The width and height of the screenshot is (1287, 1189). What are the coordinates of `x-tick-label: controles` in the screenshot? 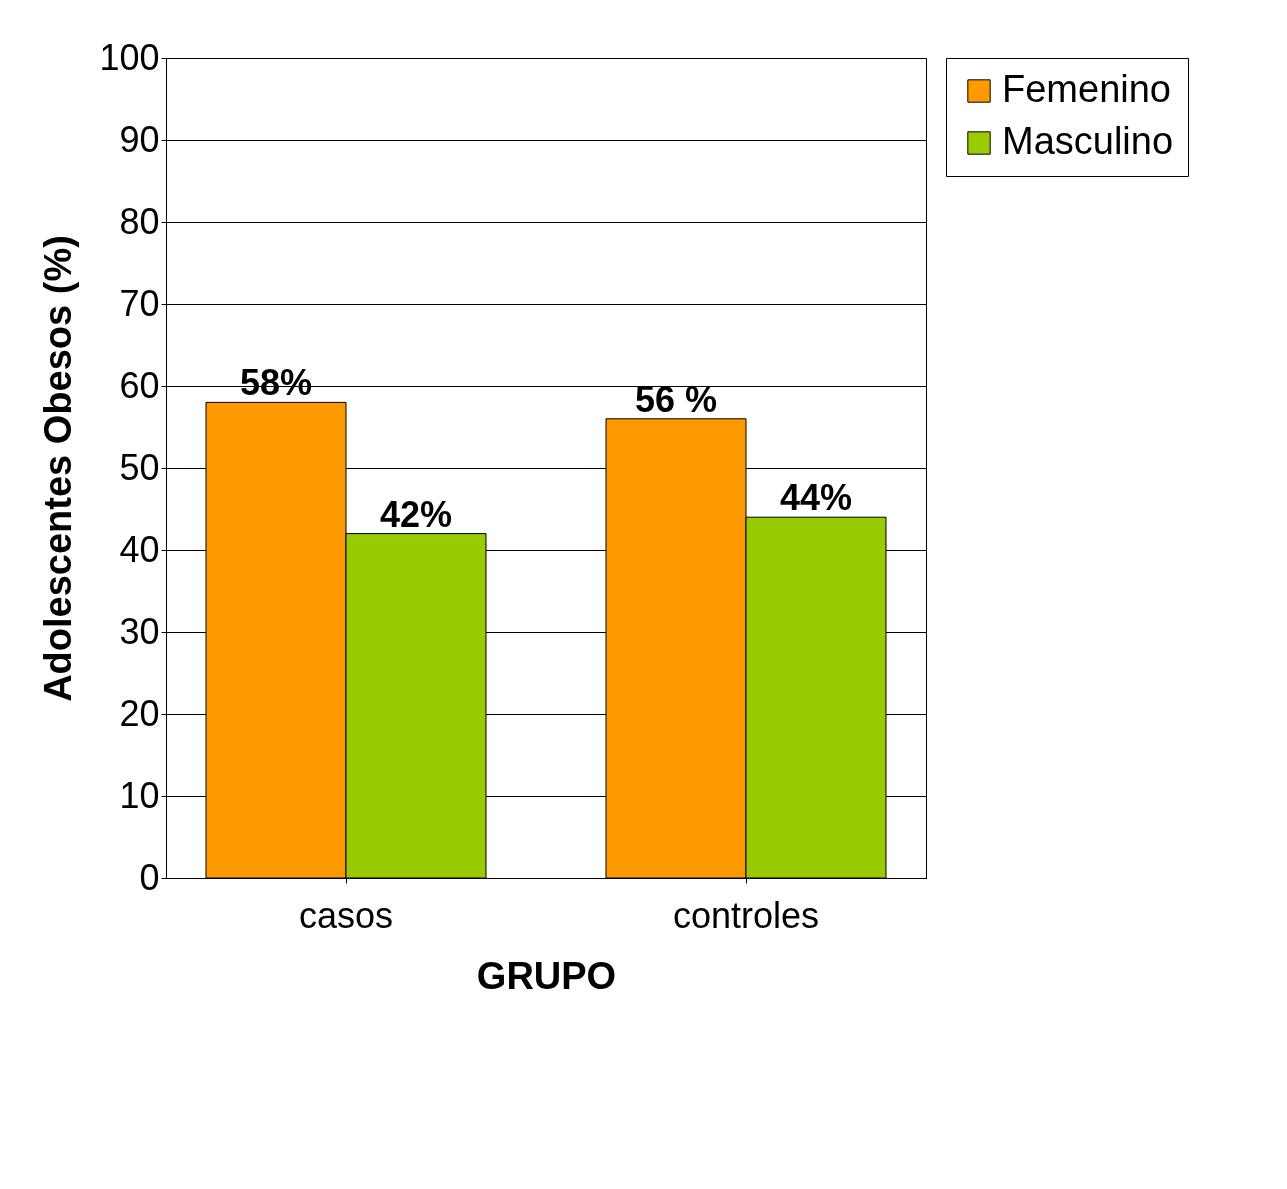 It's located at (746, 915).